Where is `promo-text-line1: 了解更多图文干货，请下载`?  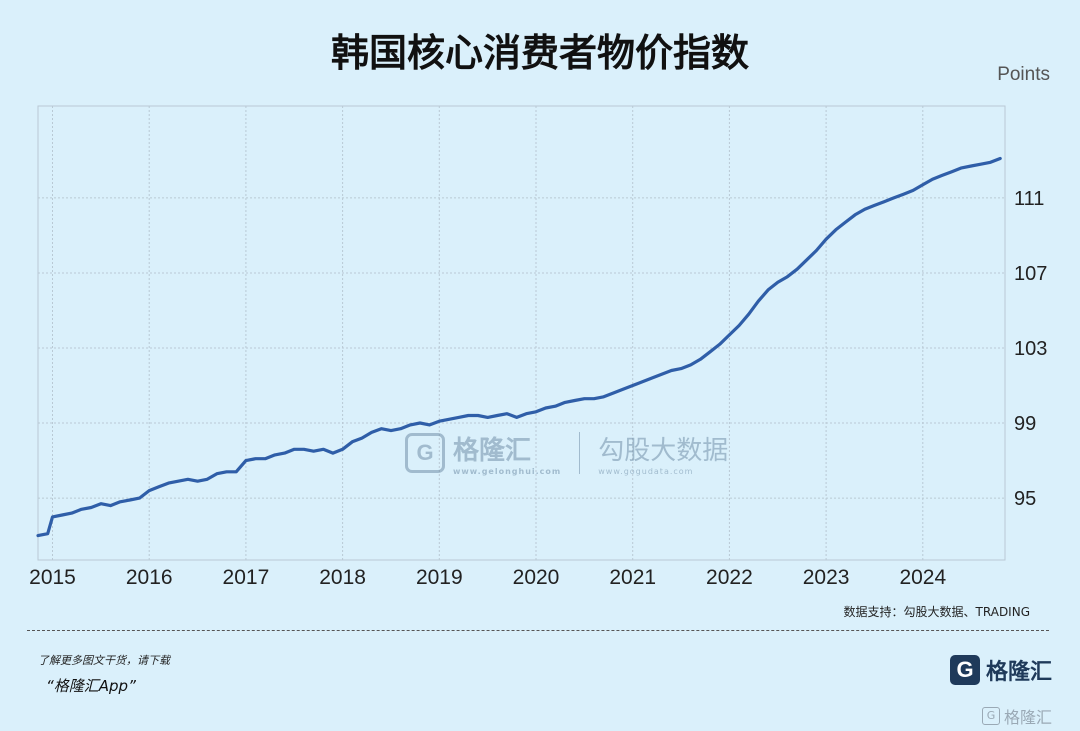
promo-text-line1: 了解更多图文干货，请下载 is located at coordinates (104, 660).